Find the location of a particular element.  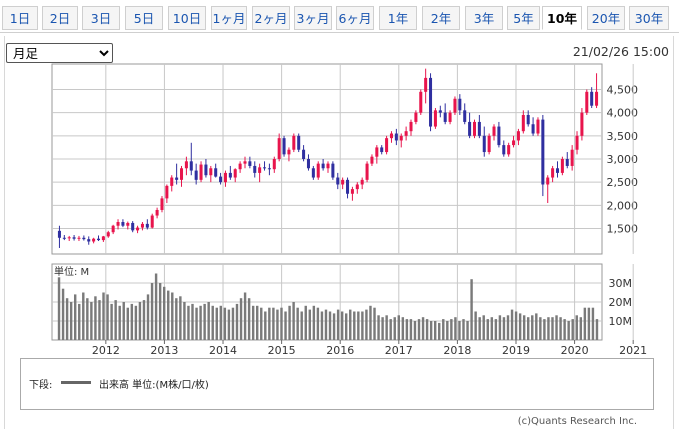

tab-10: 1年 is located at coordinates (398, 18).